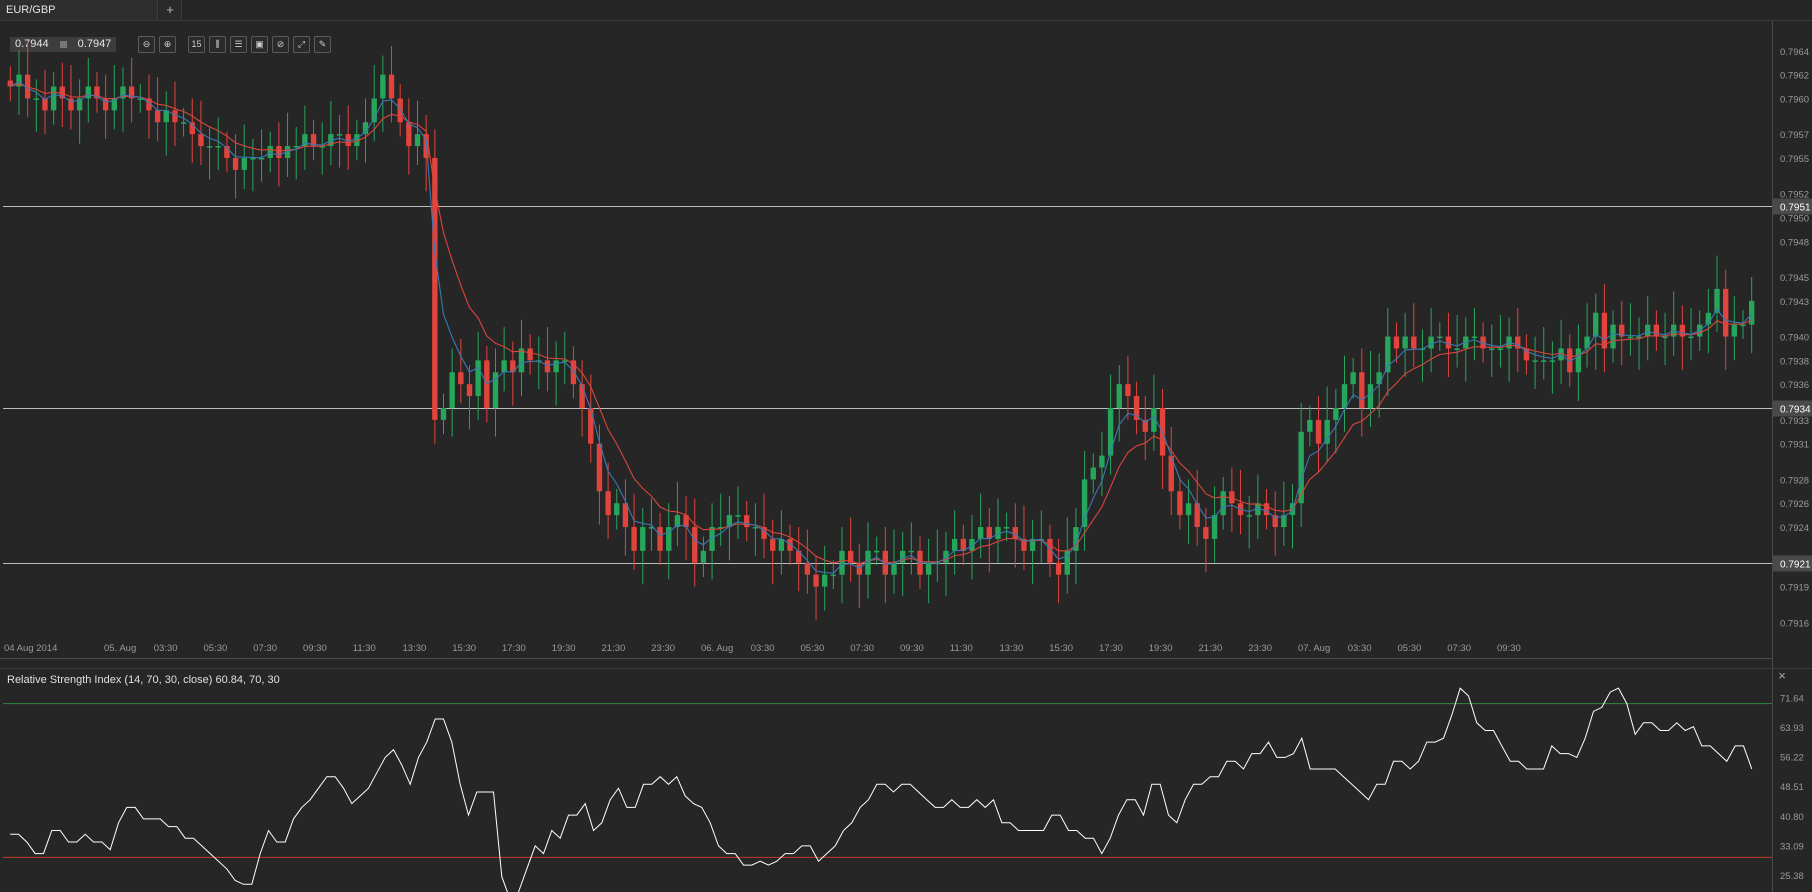 The width and height of the screenshot is (1812, 892). What do you see at coordinates (1792, 728) in the screenshot?
I see `rsi-axis-label: 63.93` at bounding box center [1792, 728].